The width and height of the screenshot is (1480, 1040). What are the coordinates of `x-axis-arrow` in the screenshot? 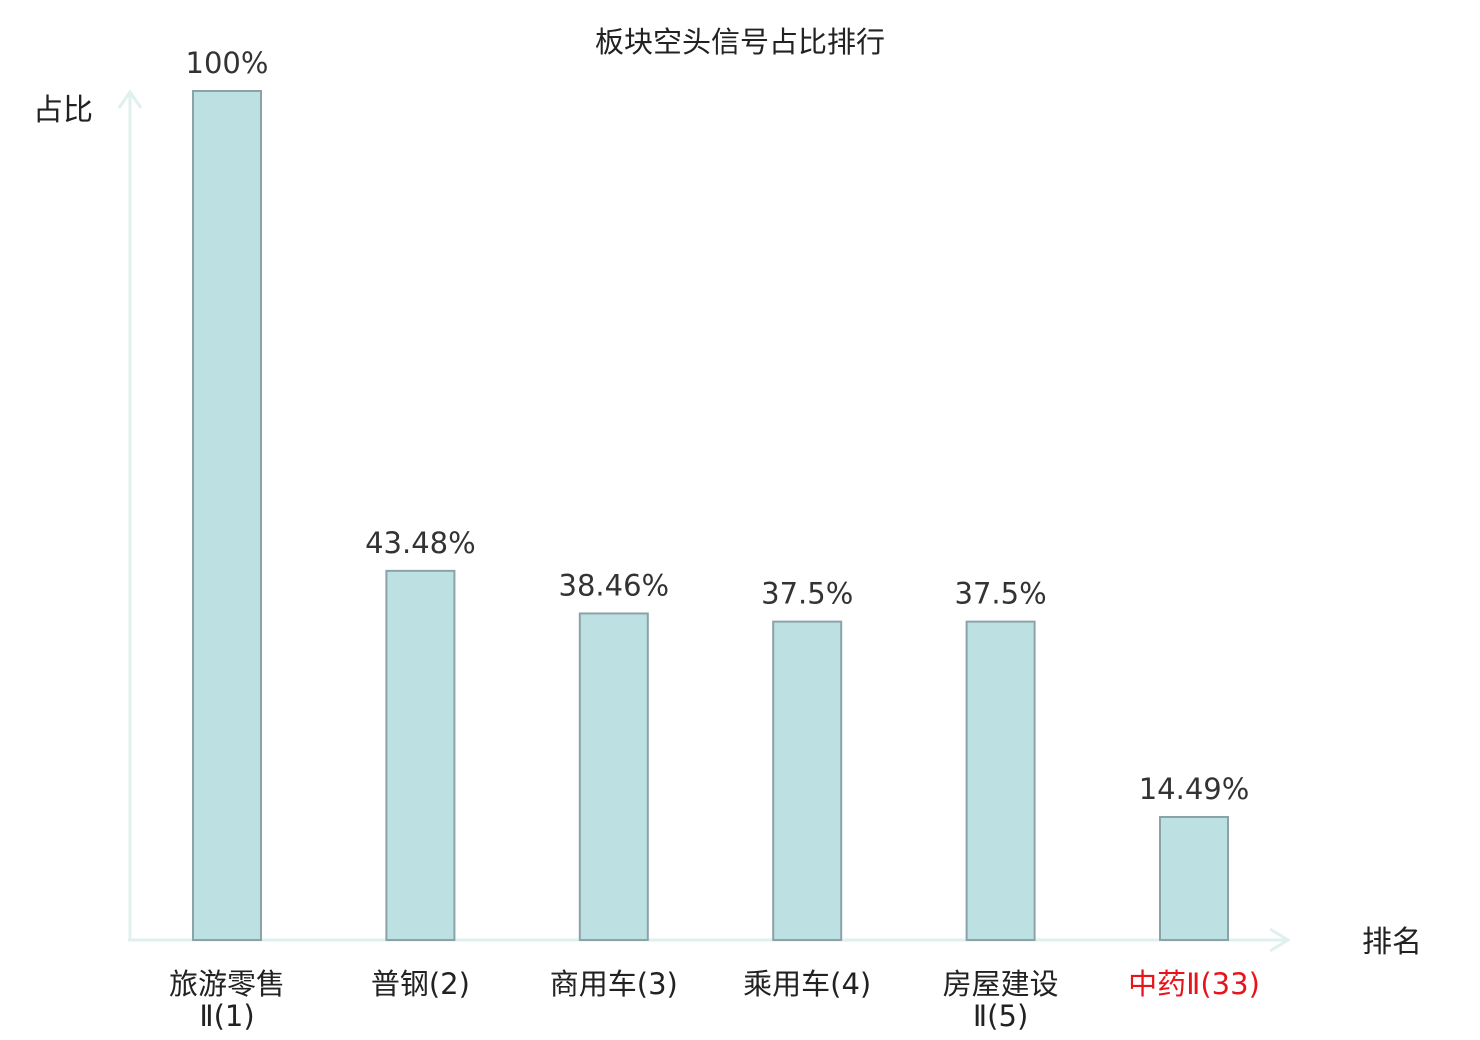 It's located at (1280, 940).